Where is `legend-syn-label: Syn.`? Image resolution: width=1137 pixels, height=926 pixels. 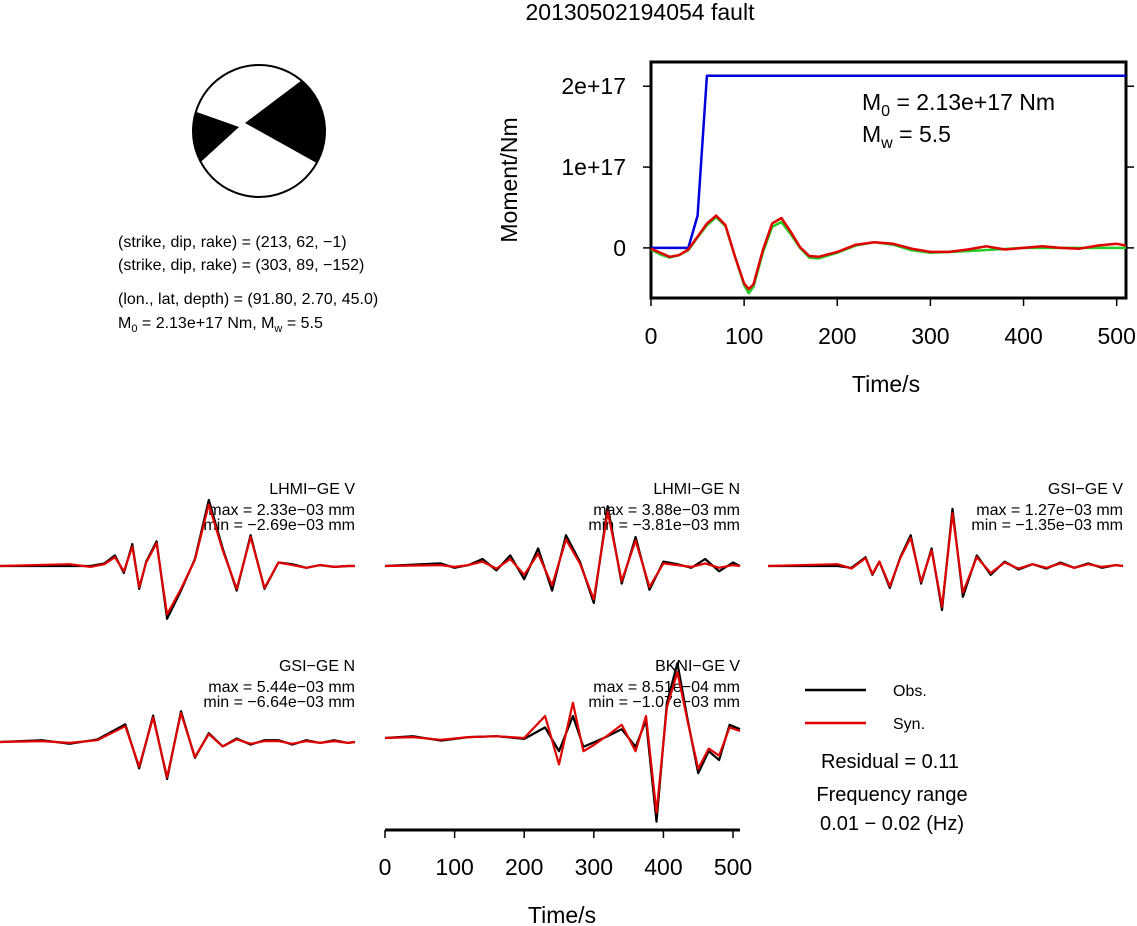 legend-syn-label: Syn. is located at coordinates (909, 724).